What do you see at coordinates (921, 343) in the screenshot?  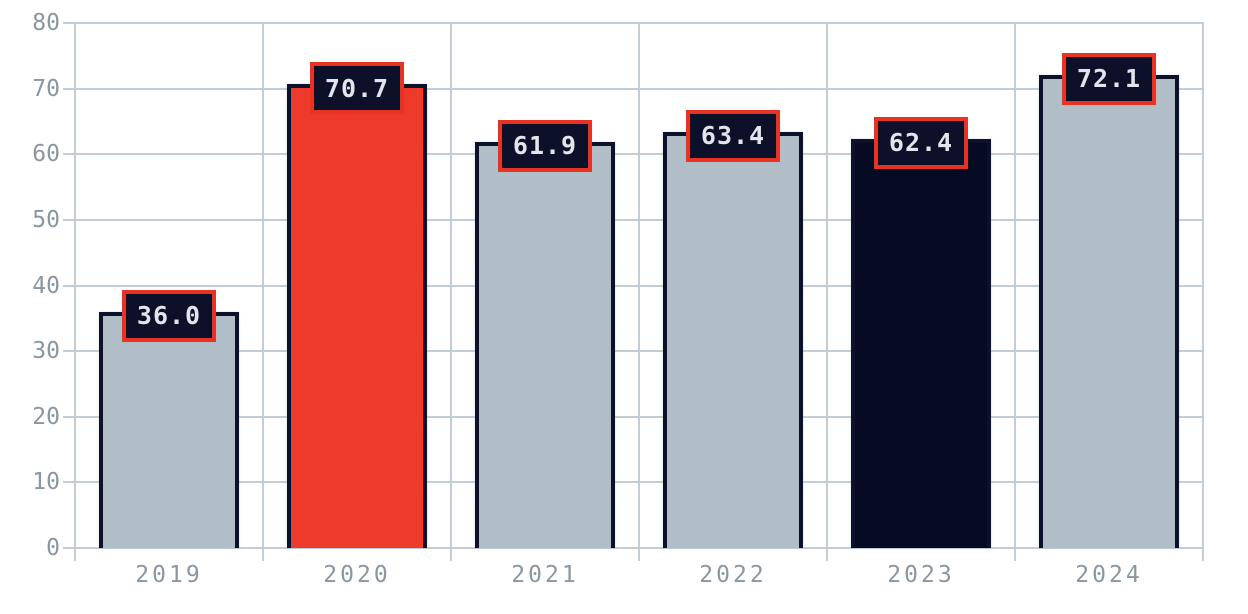 I see `bar-2023` at bounding box center [921, 343].